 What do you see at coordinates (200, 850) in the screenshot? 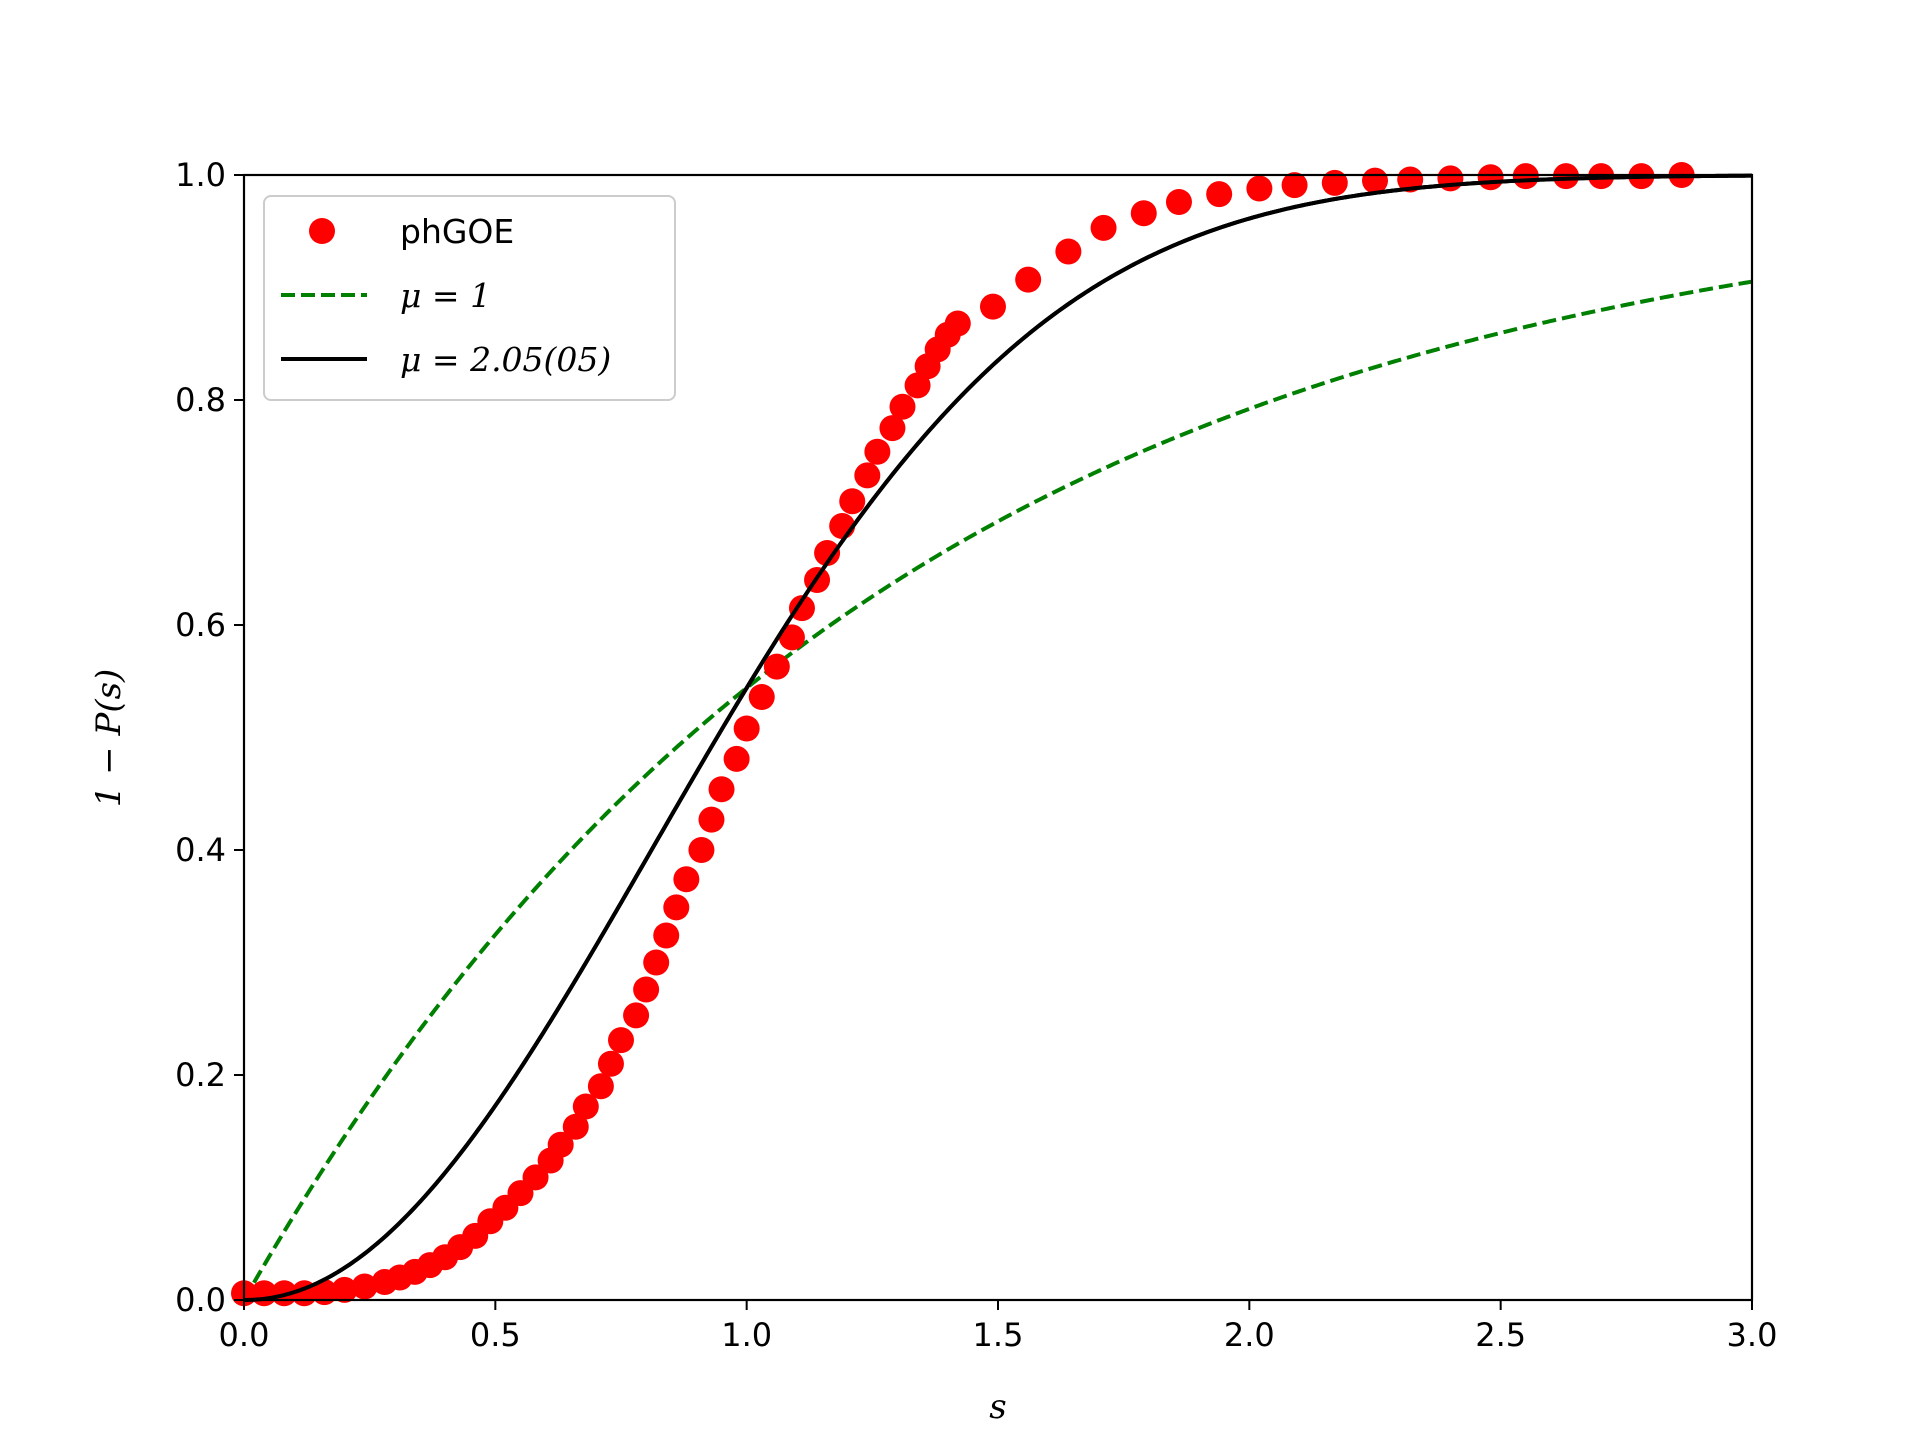
I see `y-tick-label: 0.4` at bounding box center [200, 850].